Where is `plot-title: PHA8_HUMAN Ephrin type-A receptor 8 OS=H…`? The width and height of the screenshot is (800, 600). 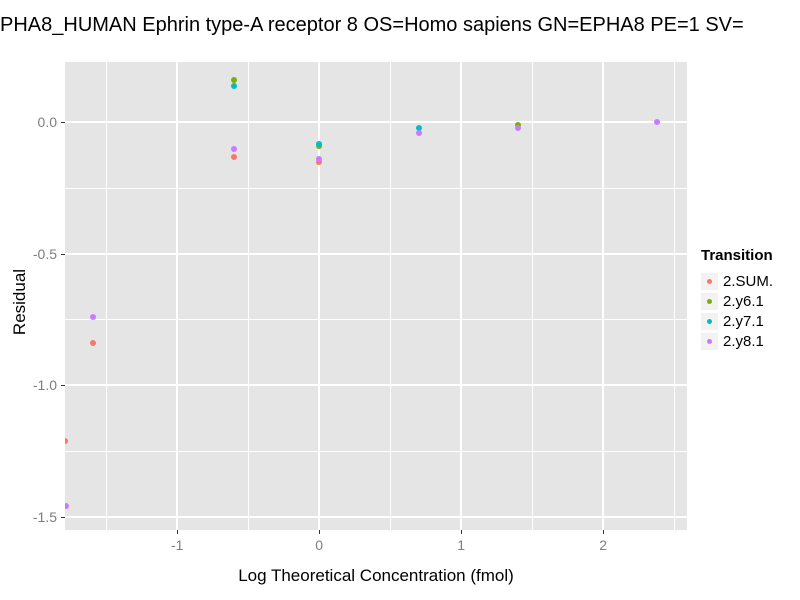
plot-title: PHA8_HUMAN Ephrin type-A receptor 8 OS=H… is located at coordinates (372, 25).